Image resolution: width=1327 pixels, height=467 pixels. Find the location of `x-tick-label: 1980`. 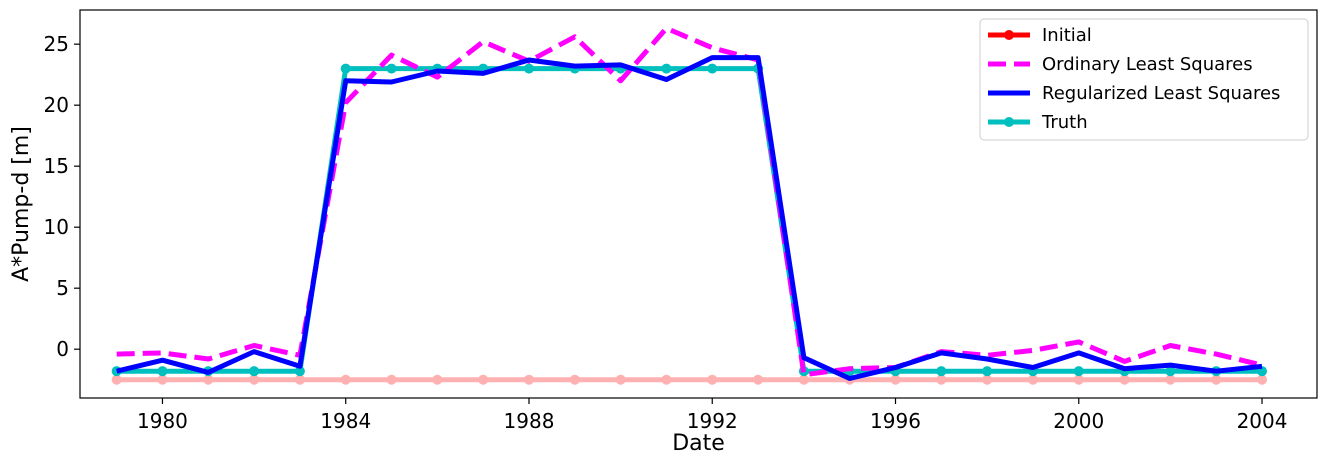

x-tick-label: 1980 is located at coordinates (162, 421).